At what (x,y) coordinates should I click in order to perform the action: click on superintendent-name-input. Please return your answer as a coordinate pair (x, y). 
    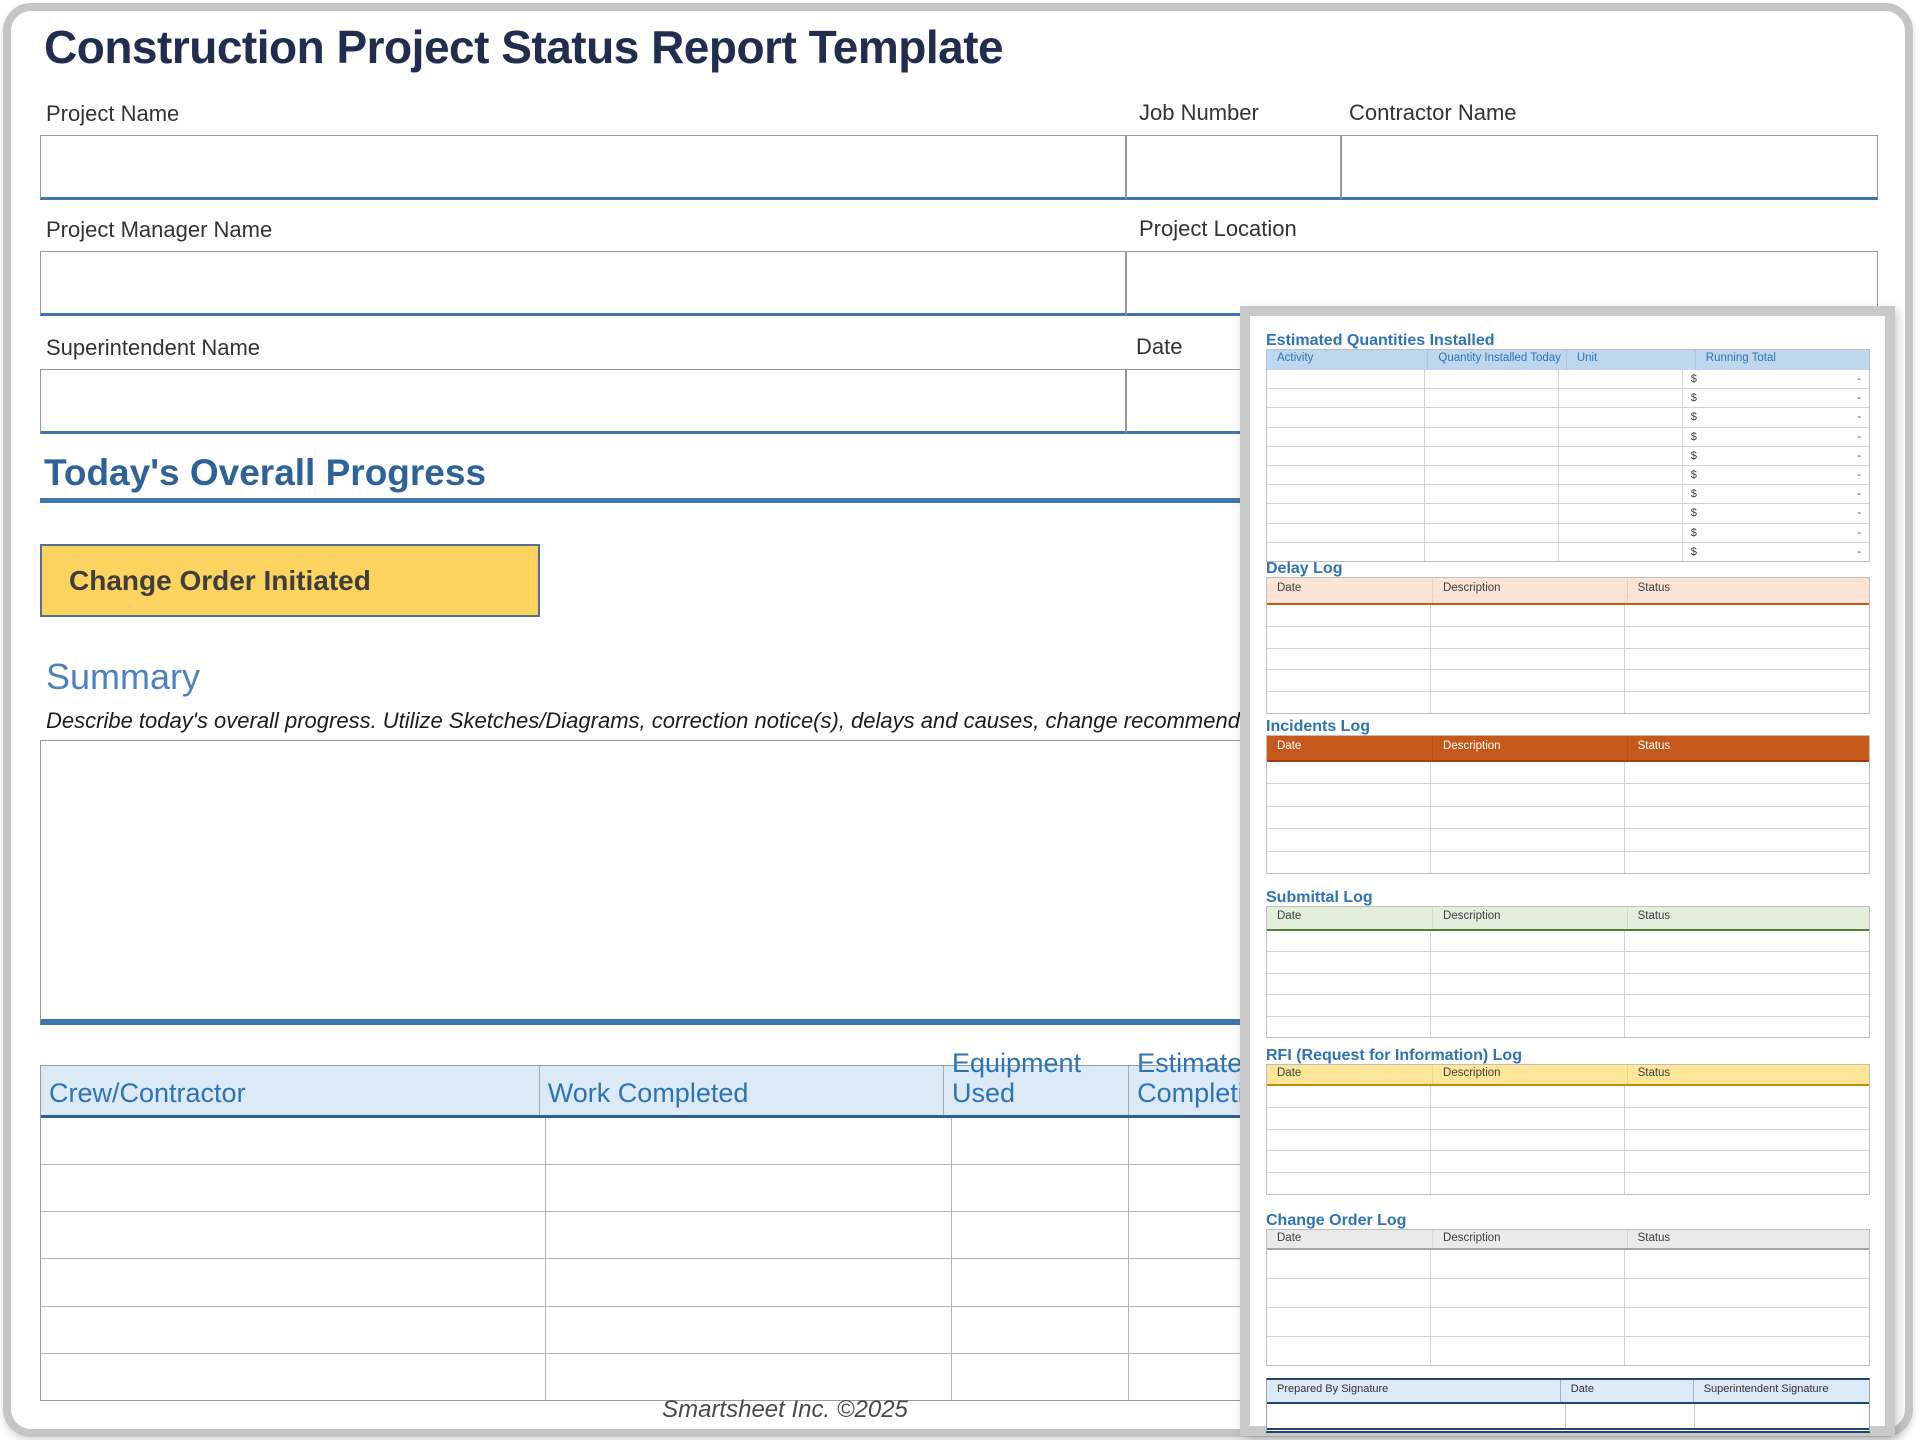
    Looking at the image, I should click on (583, 401).